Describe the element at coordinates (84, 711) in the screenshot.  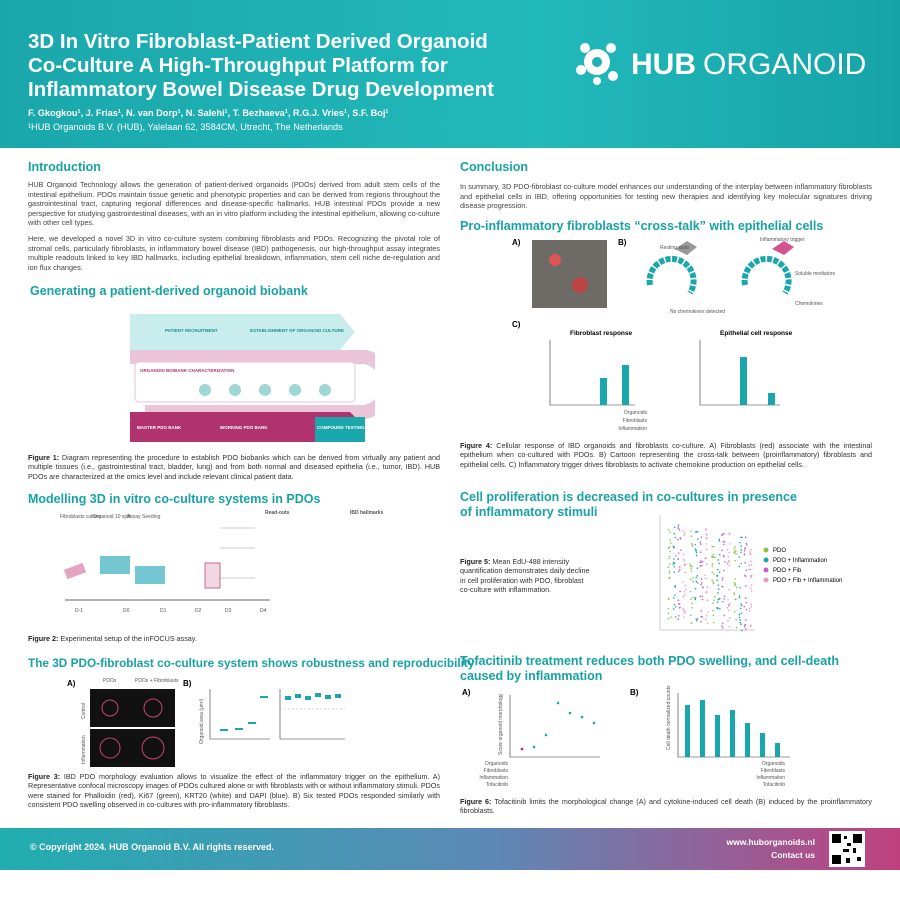
I see `row-label: Control` at that location.